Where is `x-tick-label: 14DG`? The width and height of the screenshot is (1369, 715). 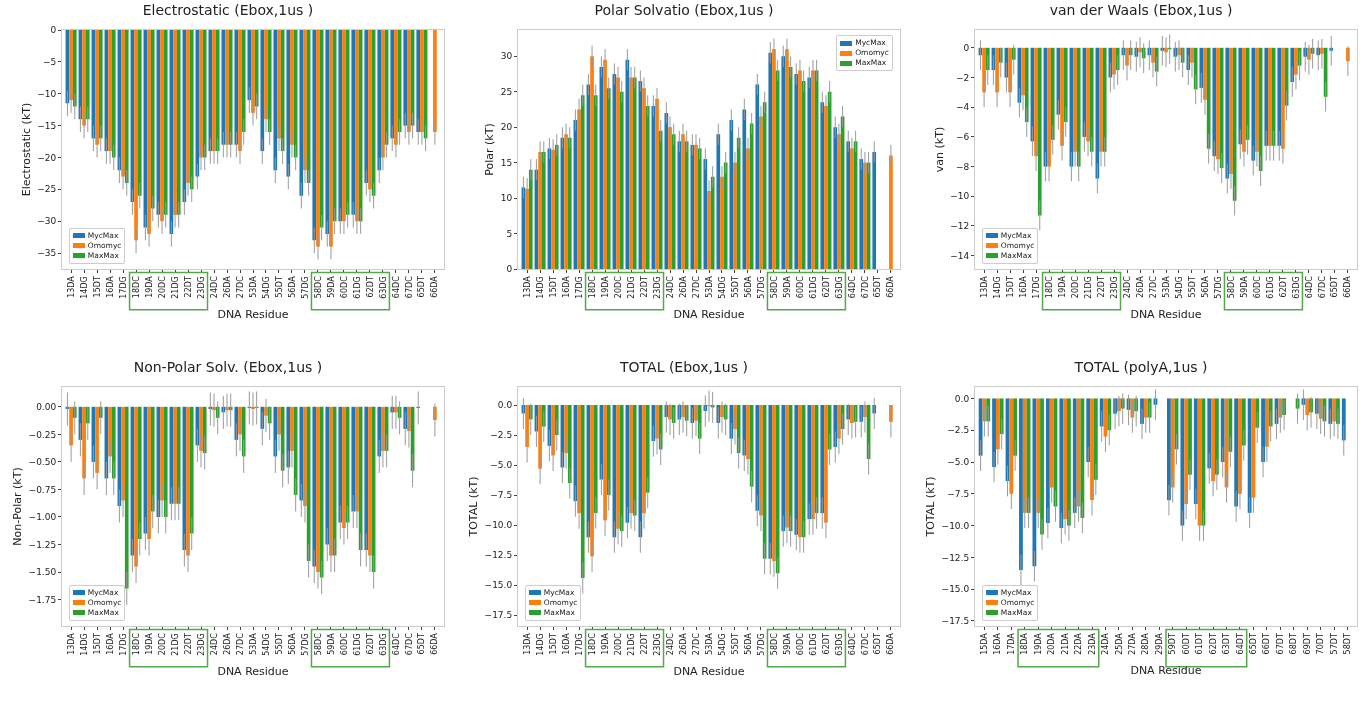 x-tick-label: 14DG is located at coordinates (540, 287).